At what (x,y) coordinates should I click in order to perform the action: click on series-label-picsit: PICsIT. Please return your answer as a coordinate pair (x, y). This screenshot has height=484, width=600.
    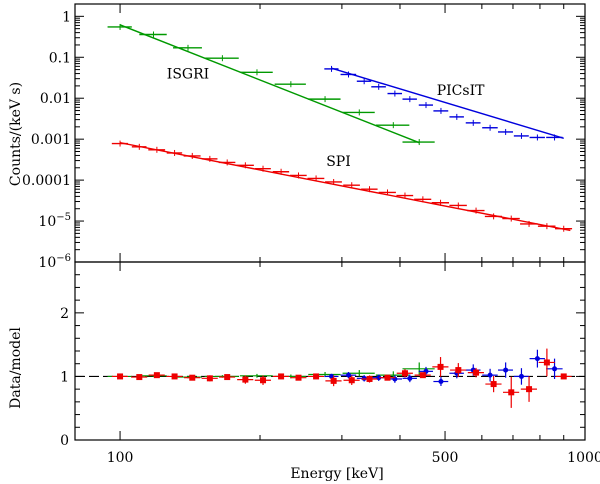
    Looking at the image, I should click on (461, 91).